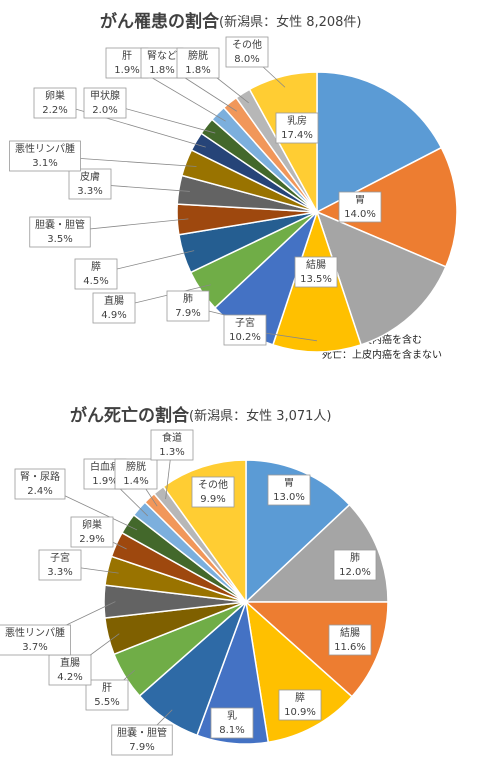  What do you see at coordinates (104, 110) in the screenshot?
I see `value-label: 2.0%` at bounding box center [104, 110].